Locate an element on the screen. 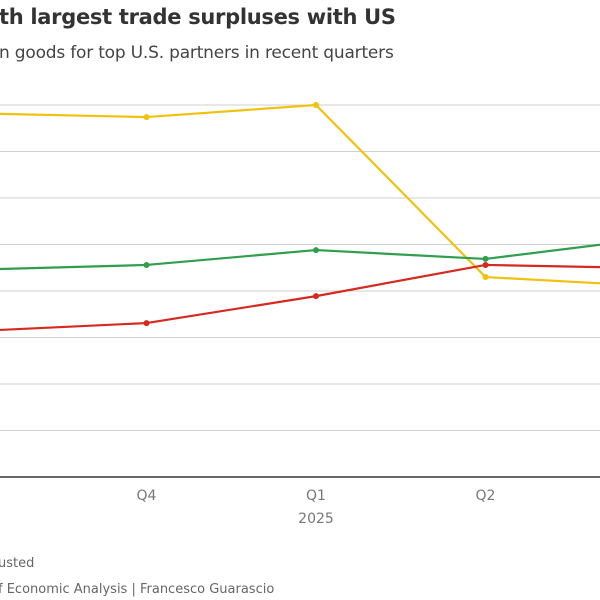  x-tick-label: Q1 is located at coordinates (316, 496).